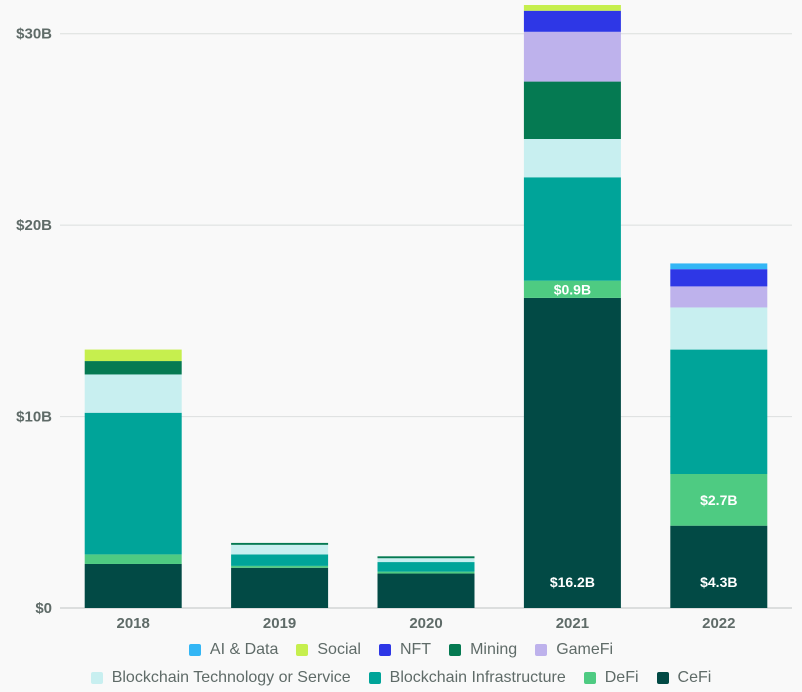 This screenshot has height=692, width=802. I want to click on legend-item-ai-and-data: AI & Data, so click(233, 650).